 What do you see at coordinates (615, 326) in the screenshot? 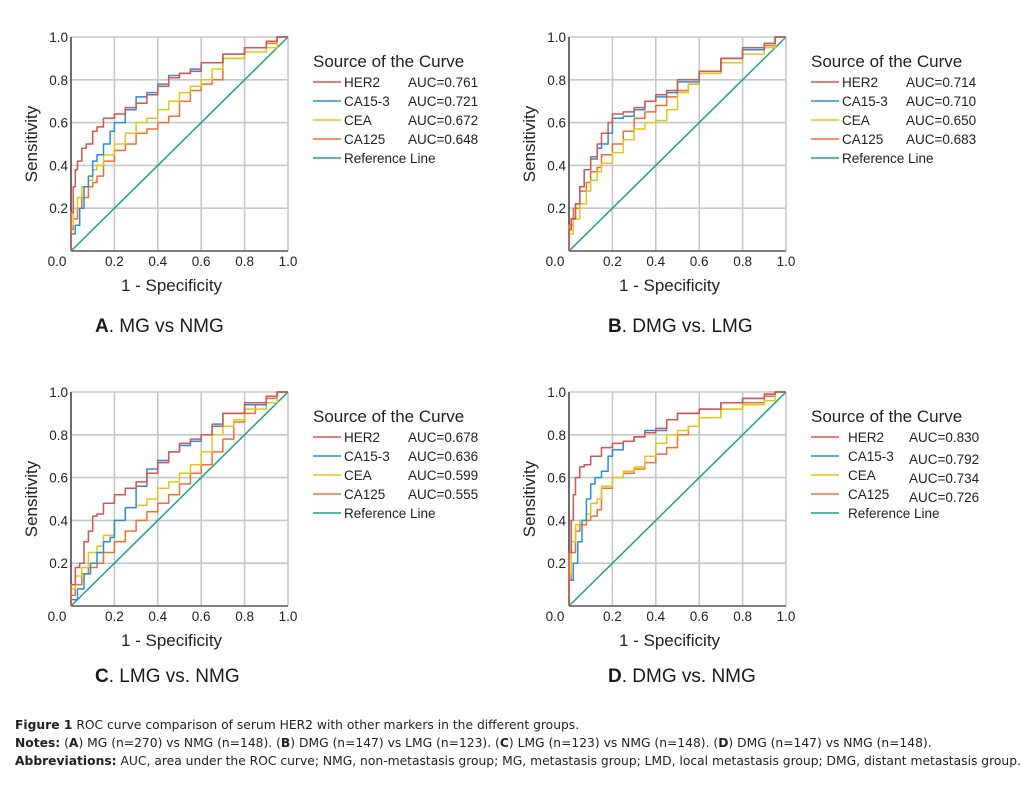
I see `panel-letter: B` at bounding box center [615, 326].